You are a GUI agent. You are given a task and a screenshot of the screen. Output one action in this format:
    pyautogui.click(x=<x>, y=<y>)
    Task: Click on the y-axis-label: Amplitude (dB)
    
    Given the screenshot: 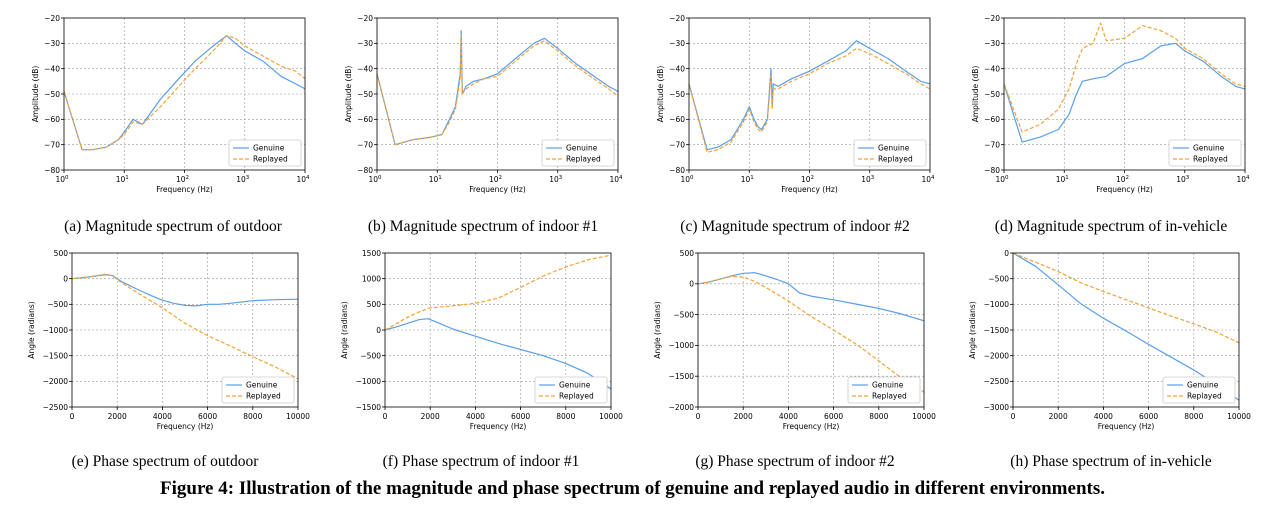 What is the action you would take?
    pyautogui.click(x=660, y=94)
    